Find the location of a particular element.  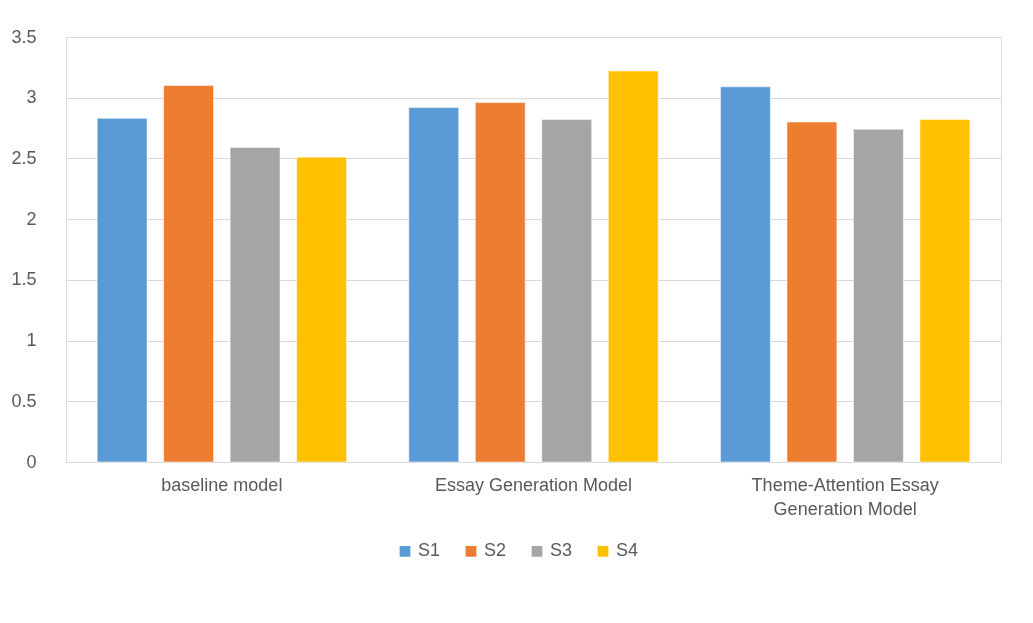

y-tick-label: 0.5 is located at coordinates (24, 400).